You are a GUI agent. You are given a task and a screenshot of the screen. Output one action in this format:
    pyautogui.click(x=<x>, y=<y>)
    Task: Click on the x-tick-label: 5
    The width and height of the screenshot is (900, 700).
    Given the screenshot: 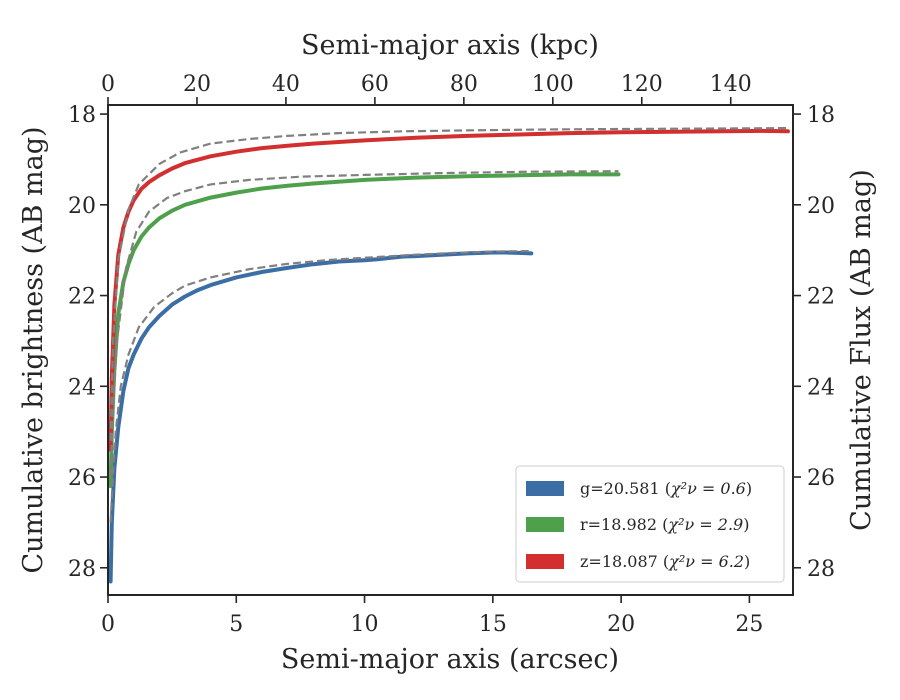 What is the action you would take?
    pyautogui.click(x=236, y=624)
    